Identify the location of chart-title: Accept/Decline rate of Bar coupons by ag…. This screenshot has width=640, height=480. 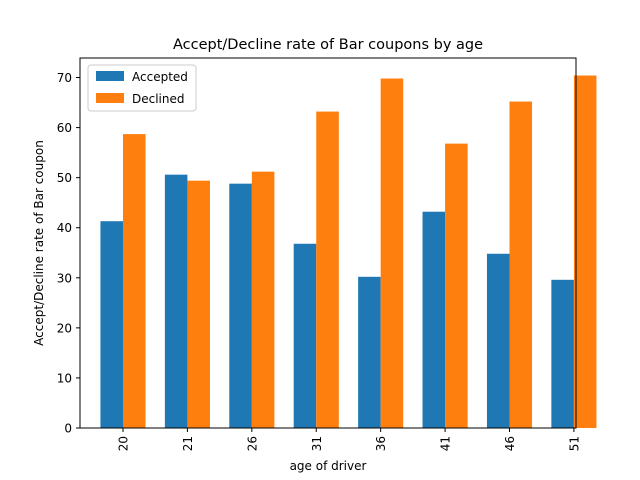
(328, 45).